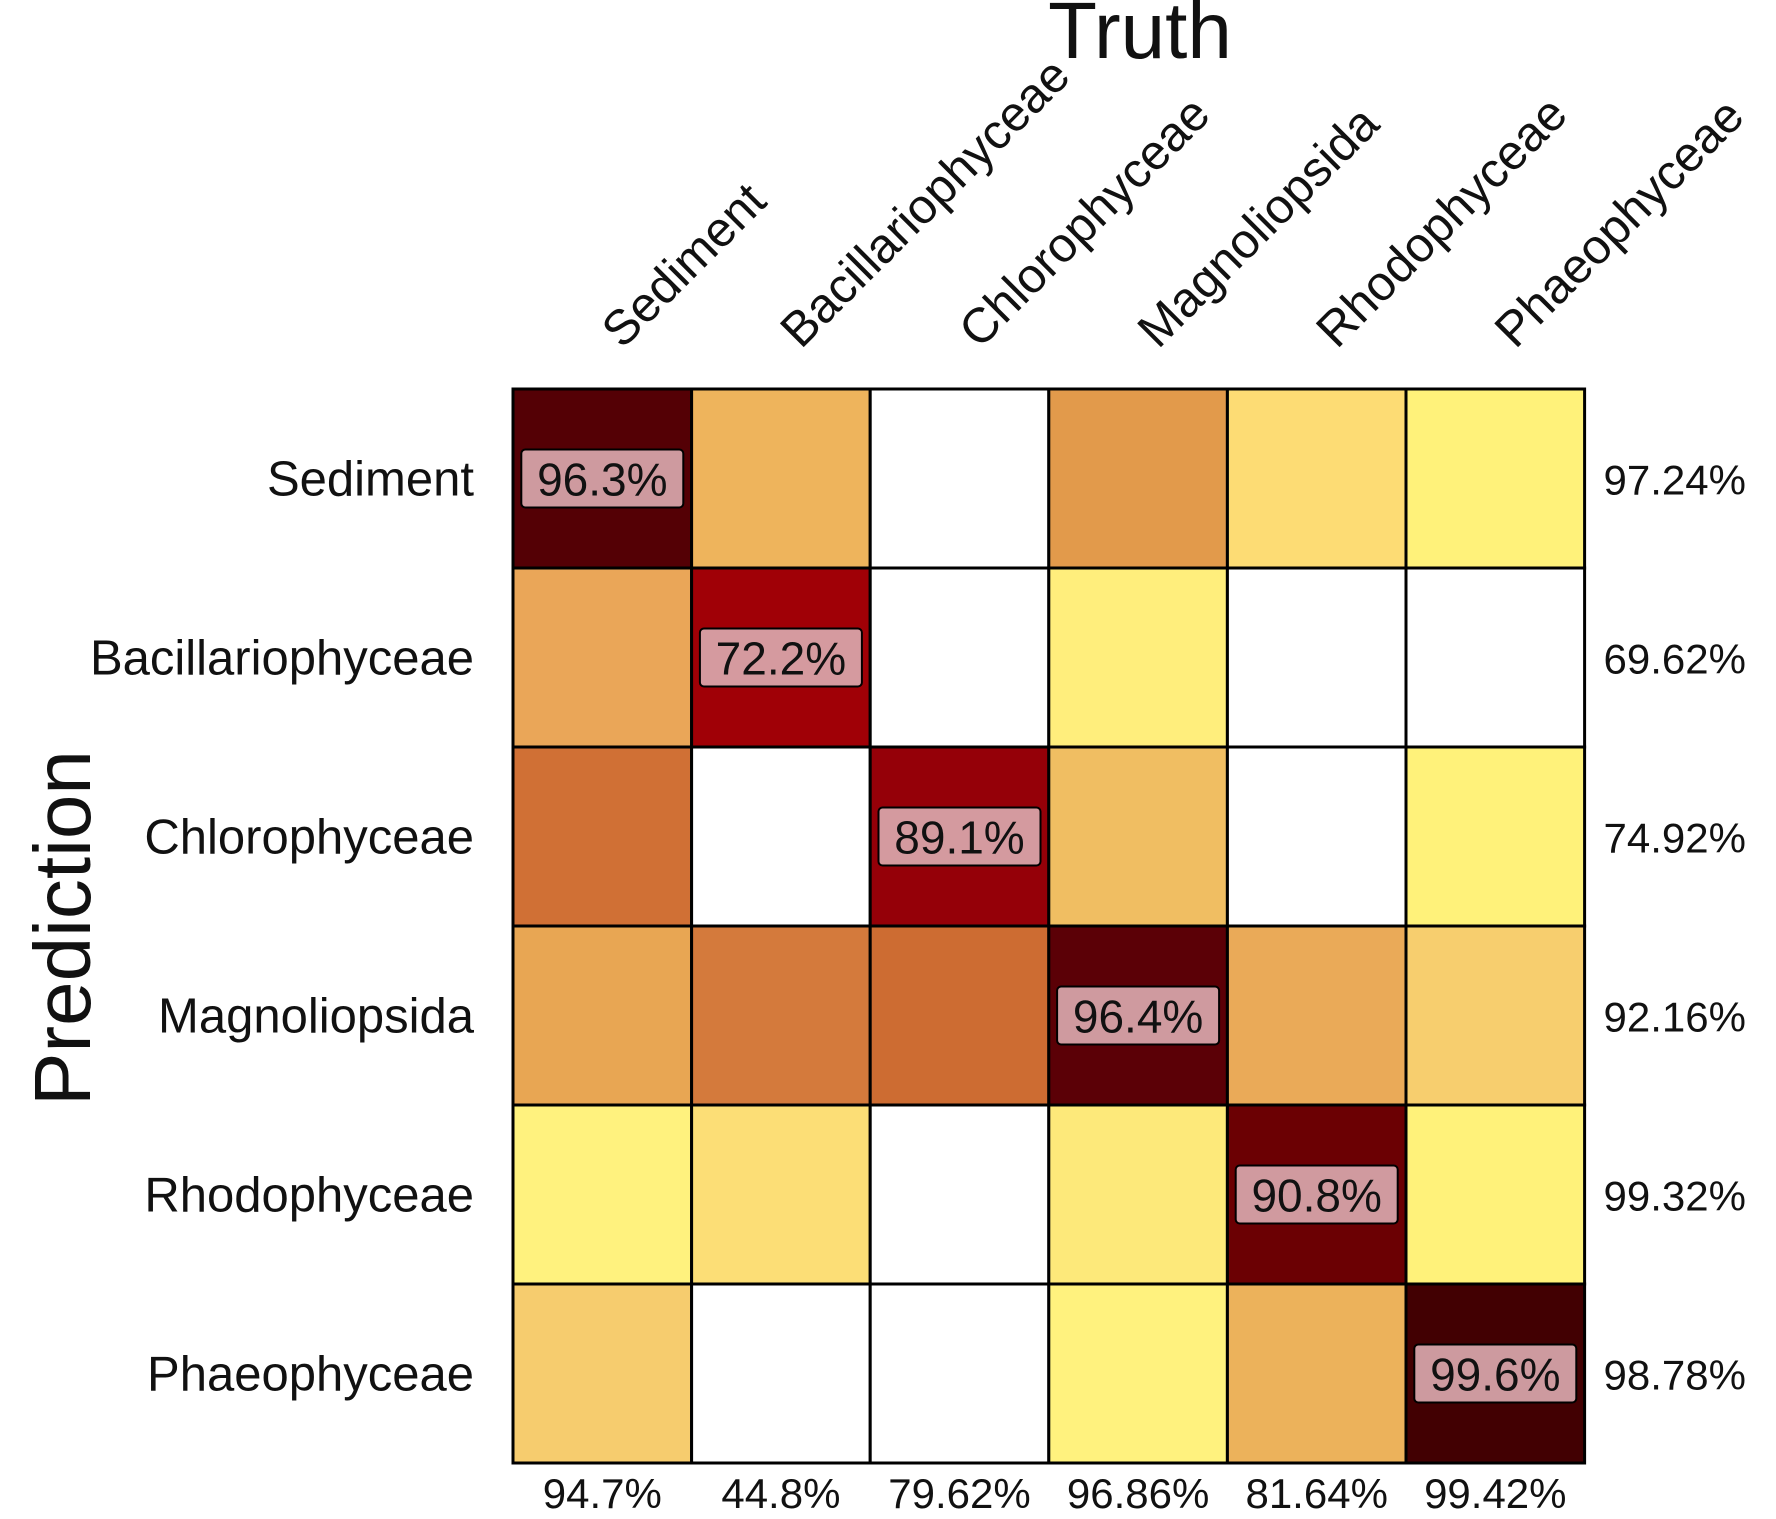 This screenshot has height=1519, width=1776. What do you see at coordinates (602, 1373) in the screenshot?
I see `heatmap-cell-r6-c1` at bounding box center [602, 1373].